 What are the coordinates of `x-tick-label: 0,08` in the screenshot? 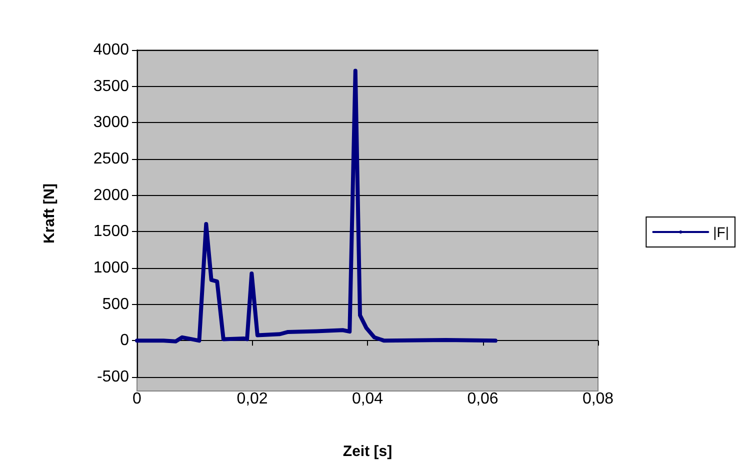 It's located at (598, 399).